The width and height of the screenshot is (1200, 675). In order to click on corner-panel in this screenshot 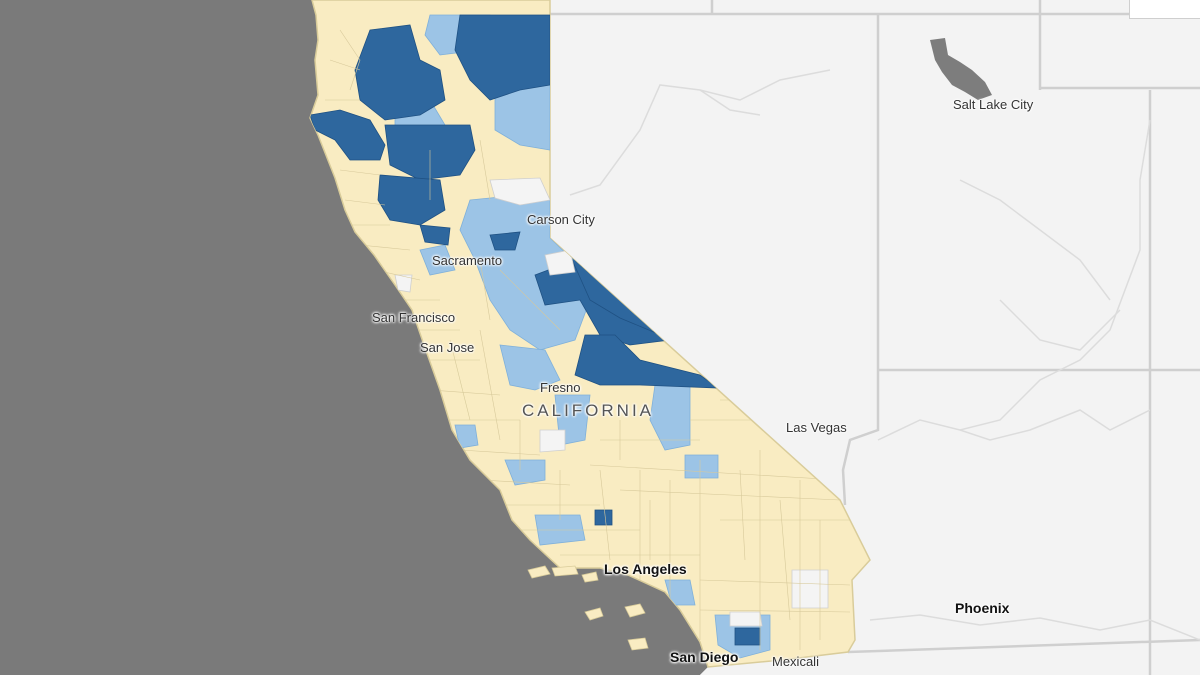, I will do `click(1164, 9)`.